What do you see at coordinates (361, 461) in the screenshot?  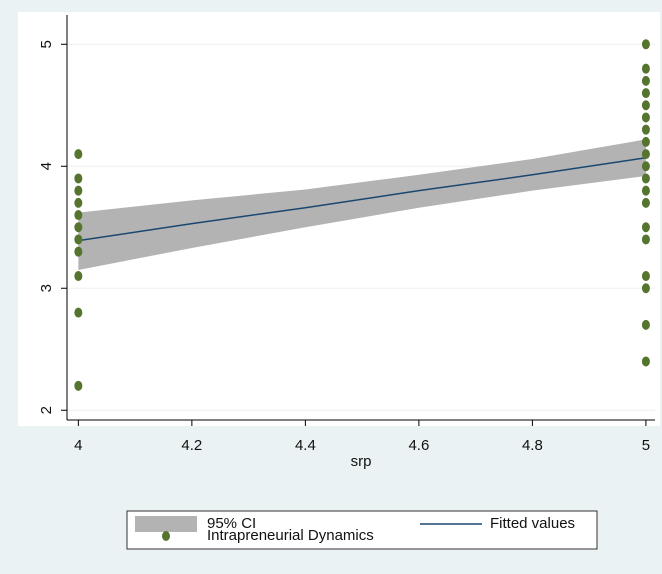 I see `x-axis-title: srp` at bounding box center [361, 461].